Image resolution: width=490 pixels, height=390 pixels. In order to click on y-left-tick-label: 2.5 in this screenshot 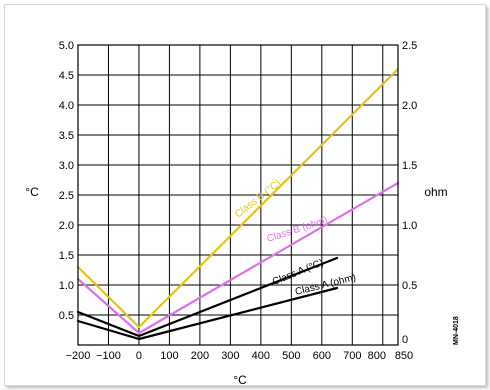, I will do `click(66, 196)`.